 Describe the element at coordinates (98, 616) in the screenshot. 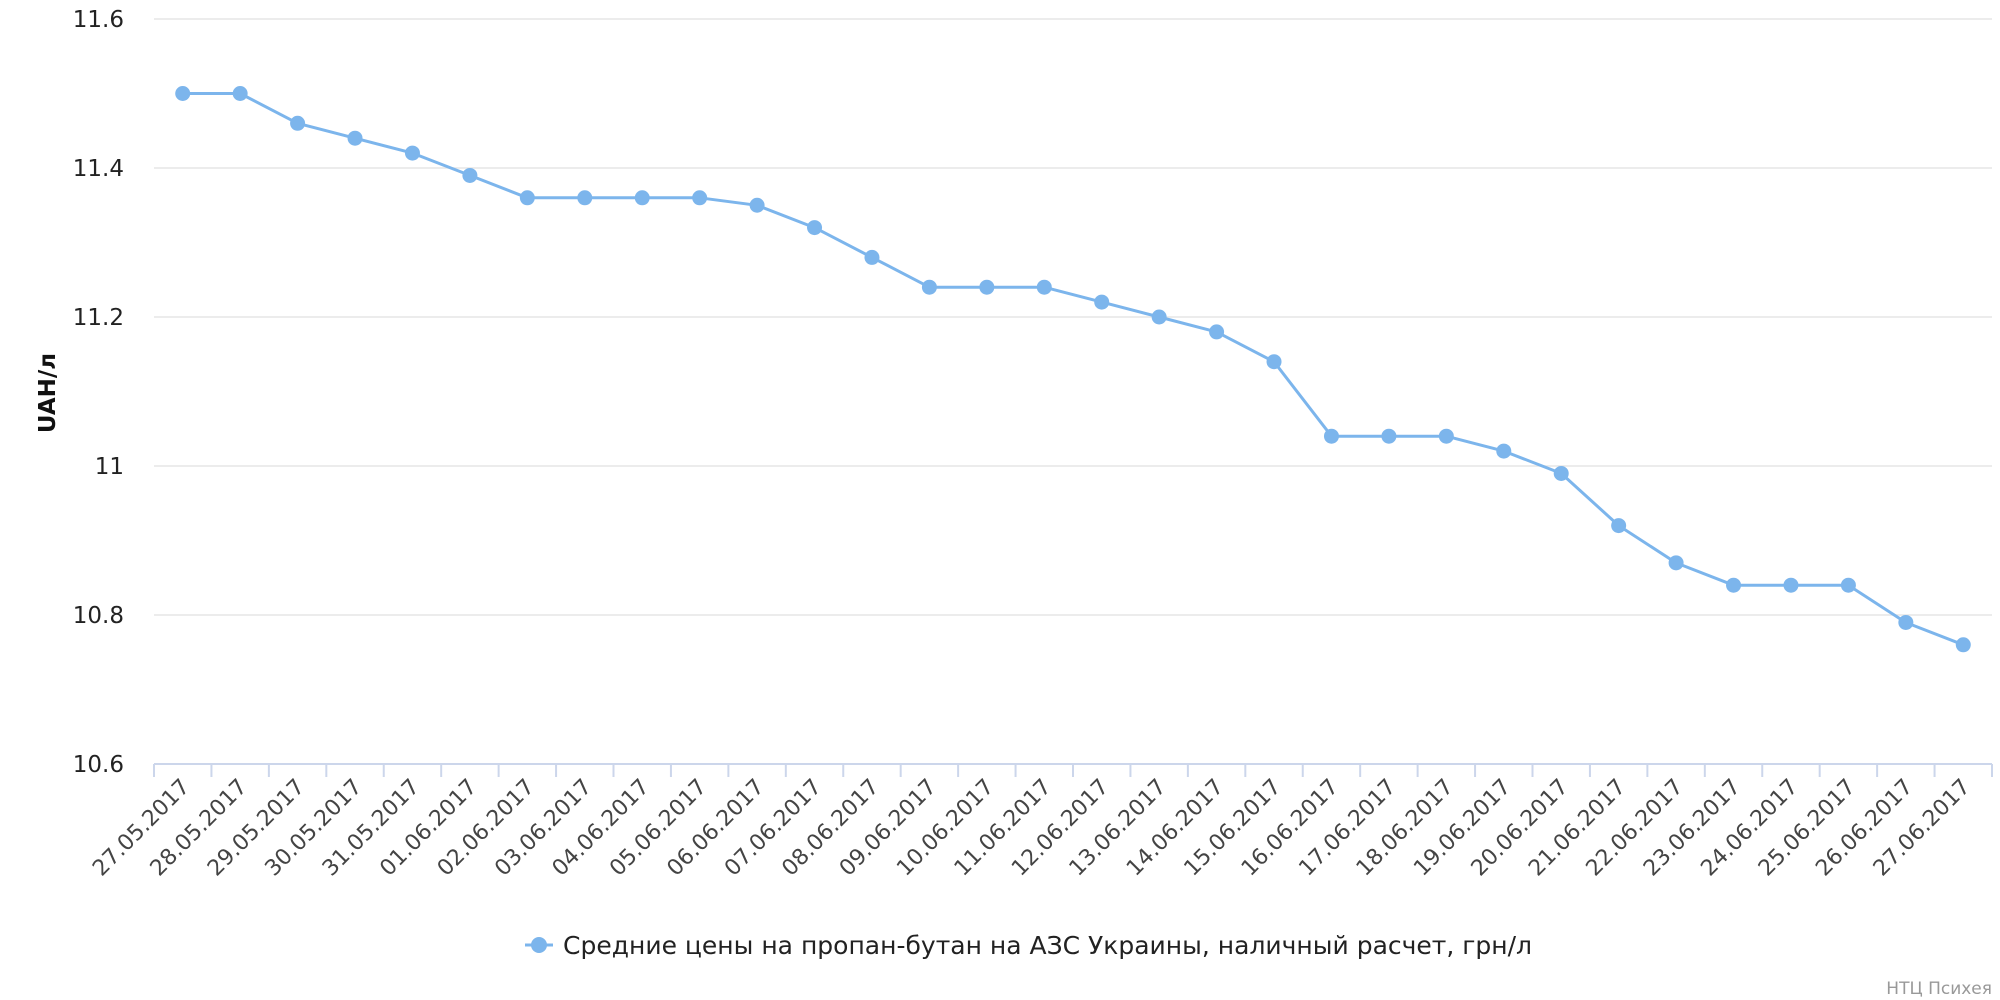

I see `y-tick-label: 10.8` at that location.